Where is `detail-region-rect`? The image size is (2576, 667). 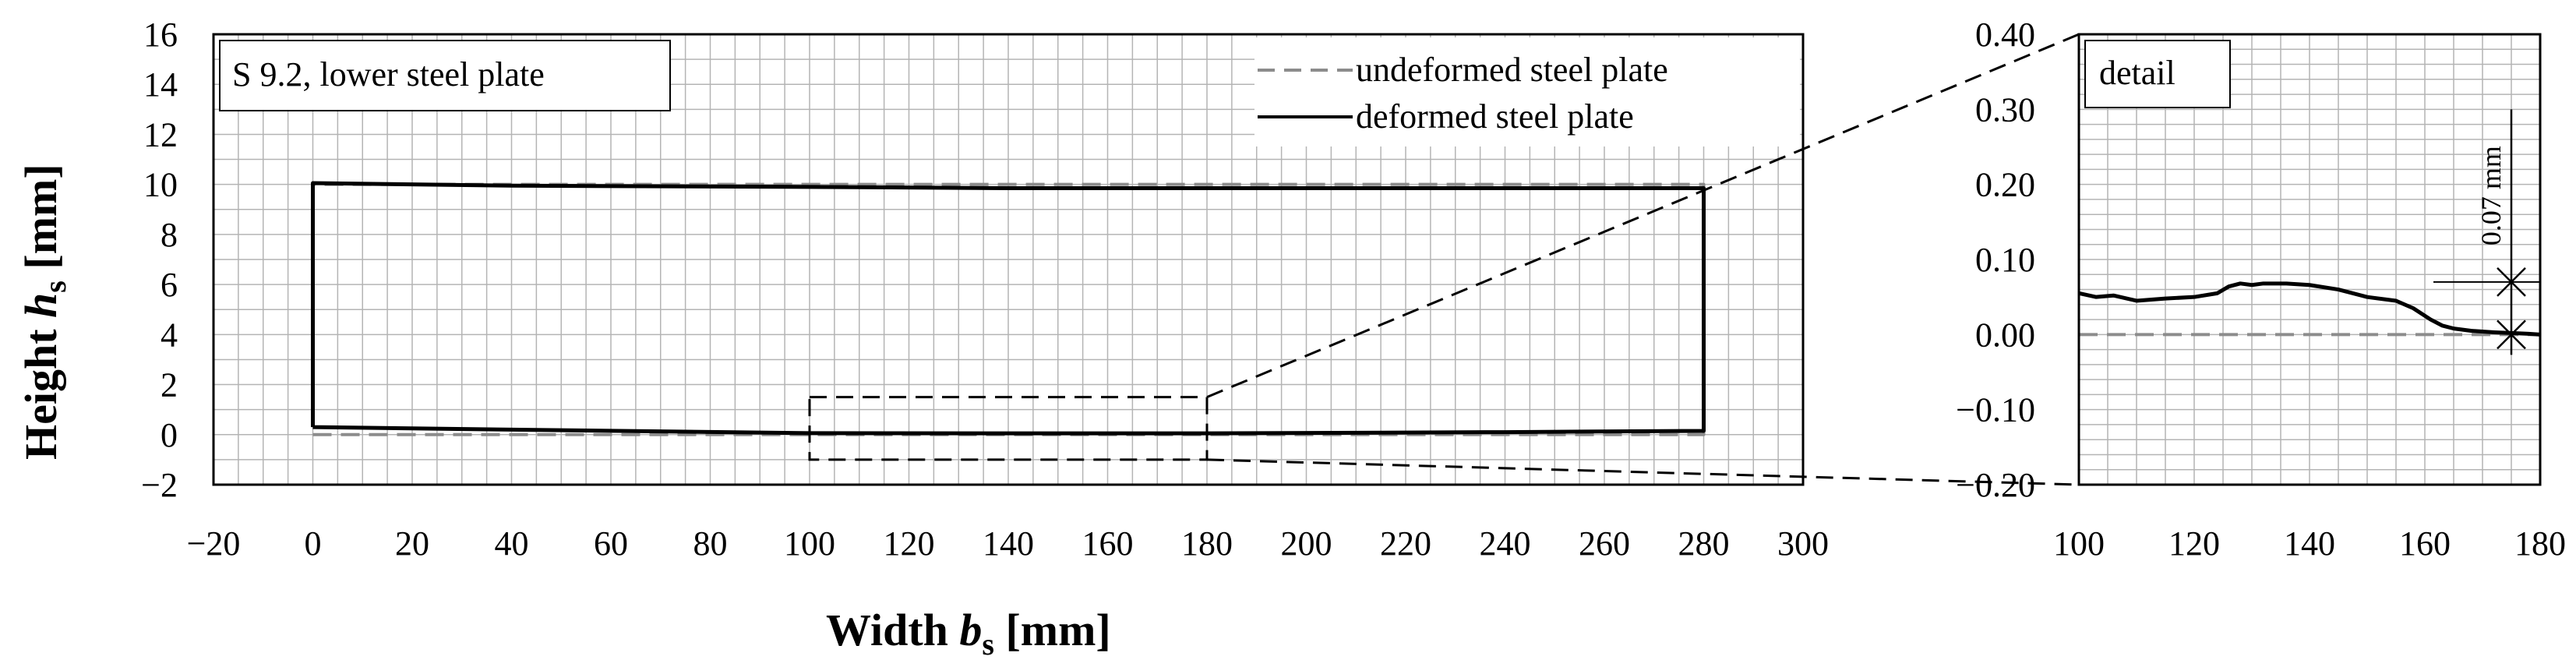
detail-region-rect is located at coordinates (1008, 428).